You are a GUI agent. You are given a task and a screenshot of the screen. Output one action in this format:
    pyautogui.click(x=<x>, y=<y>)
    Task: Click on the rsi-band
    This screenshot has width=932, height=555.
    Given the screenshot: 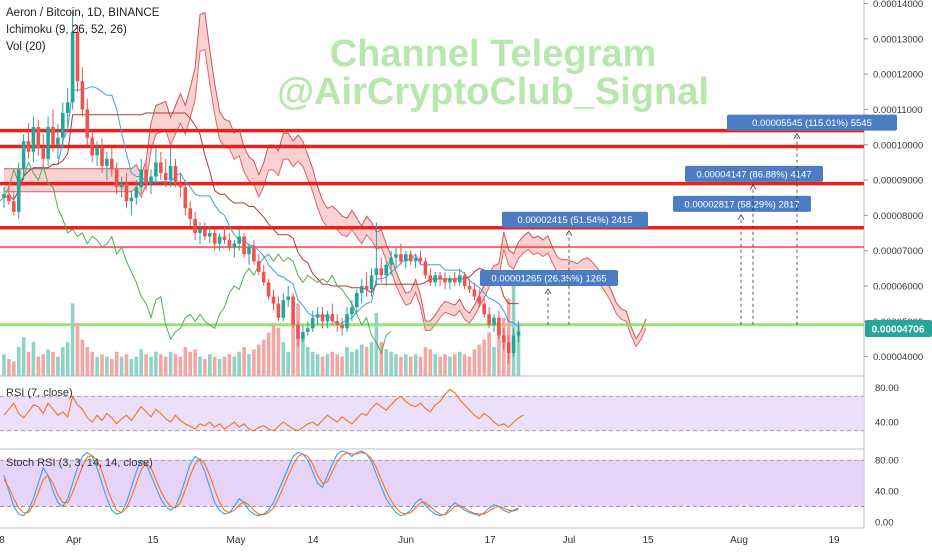 What is the action you would take?
    pyautogui.click(x=432, y=413)
    